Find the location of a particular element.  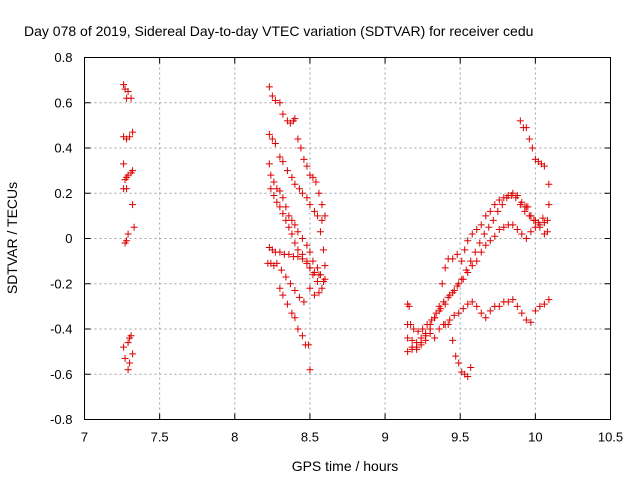

x-tick-label: 7 is located at coordinates (84, 437).